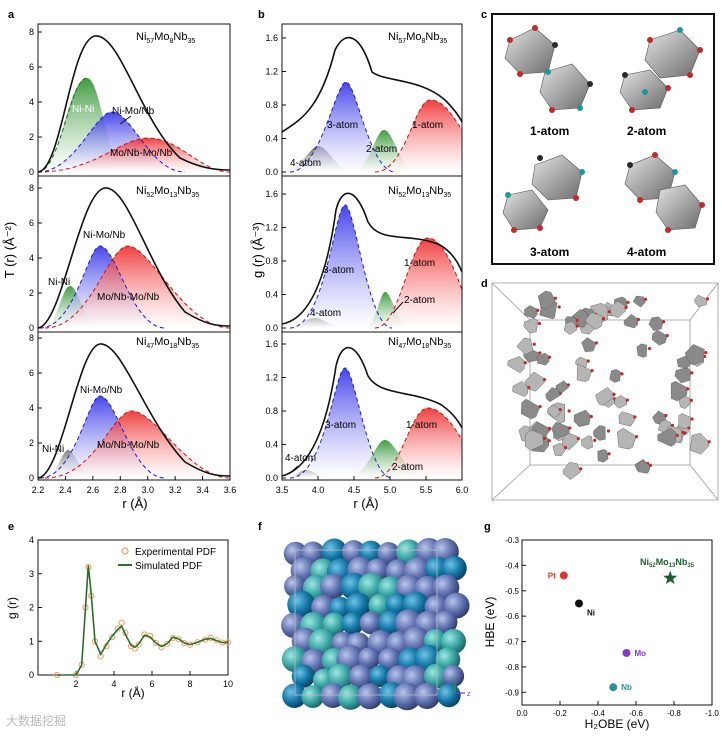 The image size is (722, 741). Describe the element at coordinates (342, 125) in the screenshot. I see `label-3-atom: 3-atom` at that location.